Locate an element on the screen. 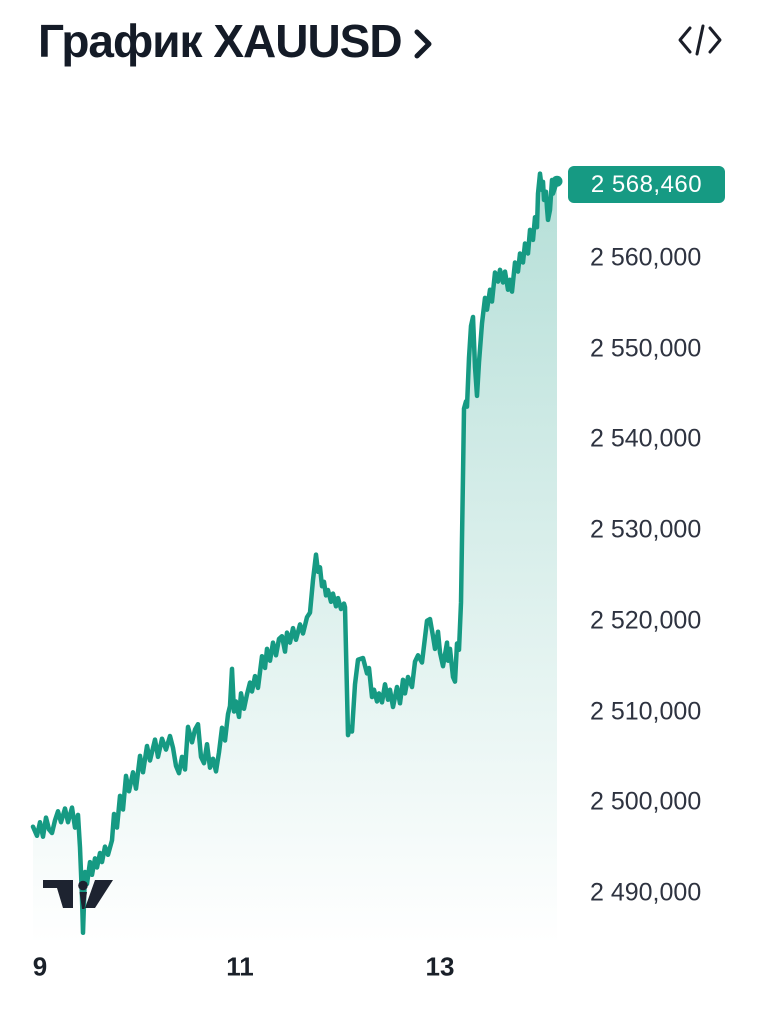 The image size is (779, 1024). chart-title-link: График XAUUSD is located at coordinates (236, 41).